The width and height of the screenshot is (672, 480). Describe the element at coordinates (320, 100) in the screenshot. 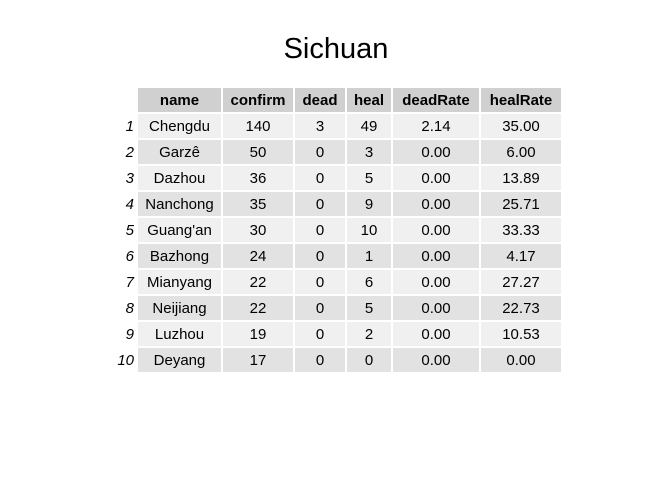

I see `header-dead: dead` at that location.